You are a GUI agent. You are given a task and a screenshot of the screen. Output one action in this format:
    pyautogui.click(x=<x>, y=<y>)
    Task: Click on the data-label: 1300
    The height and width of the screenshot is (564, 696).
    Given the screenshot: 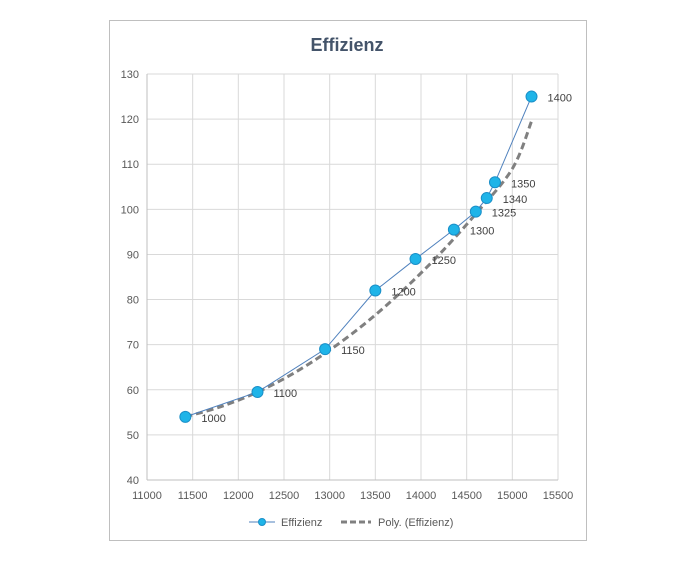 What is the action you would take?
    pyautogui.click(x=482, y=232)
    